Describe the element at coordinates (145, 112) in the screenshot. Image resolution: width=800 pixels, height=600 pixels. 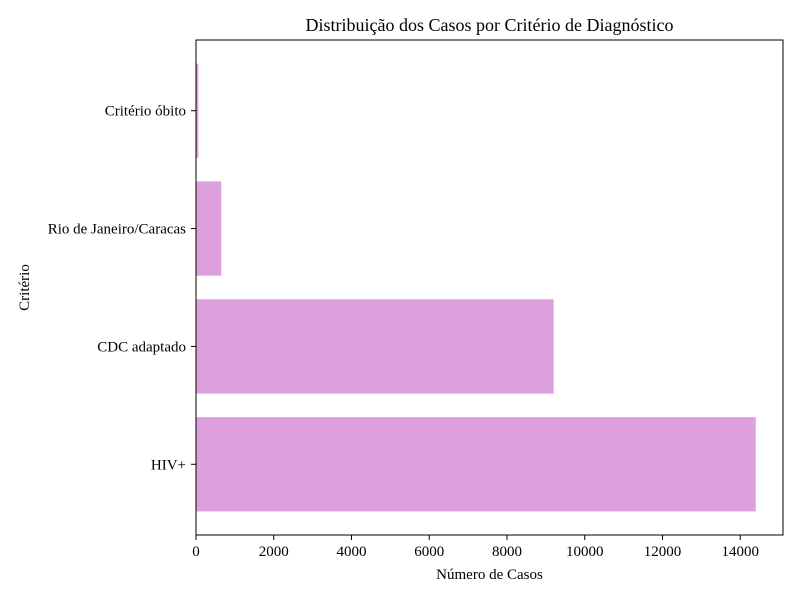
I see `y-tick-label: Critério óbito` at that location.